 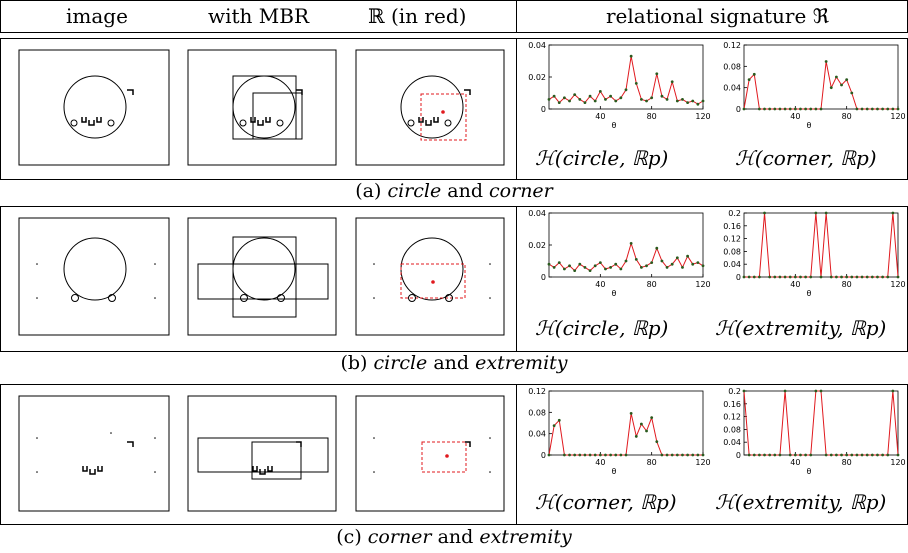 What do you see at coordinates (543, 455) in the screenshot?
I see `y-tick-label: 0` at bounding box center [543, 455].